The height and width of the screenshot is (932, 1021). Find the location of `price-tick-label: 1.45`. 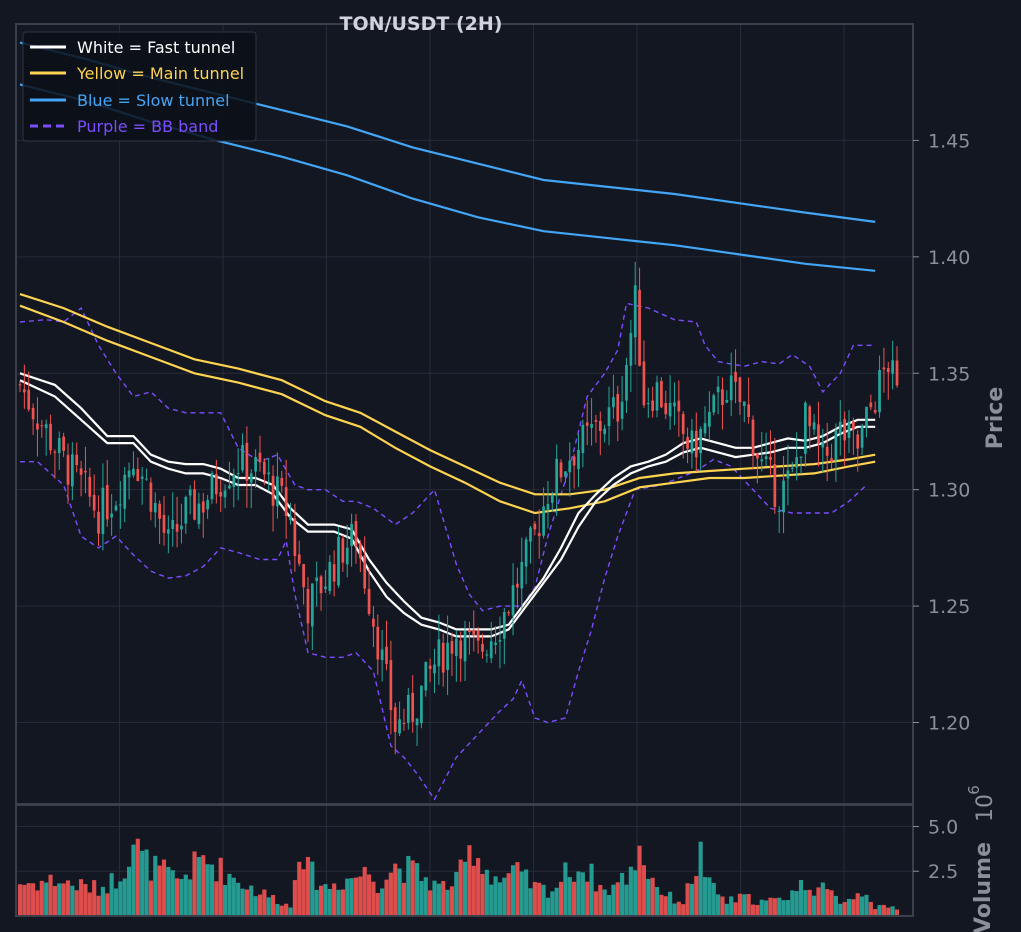

price-tick-label: 1.45 is located at coordinates (949, 141).